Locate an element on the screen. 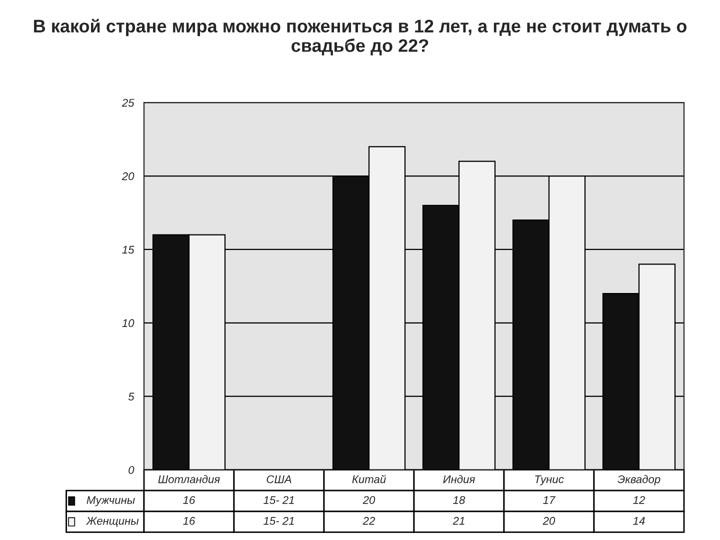  x-tick-label: Шотландия is located at coordinates (189, 479).